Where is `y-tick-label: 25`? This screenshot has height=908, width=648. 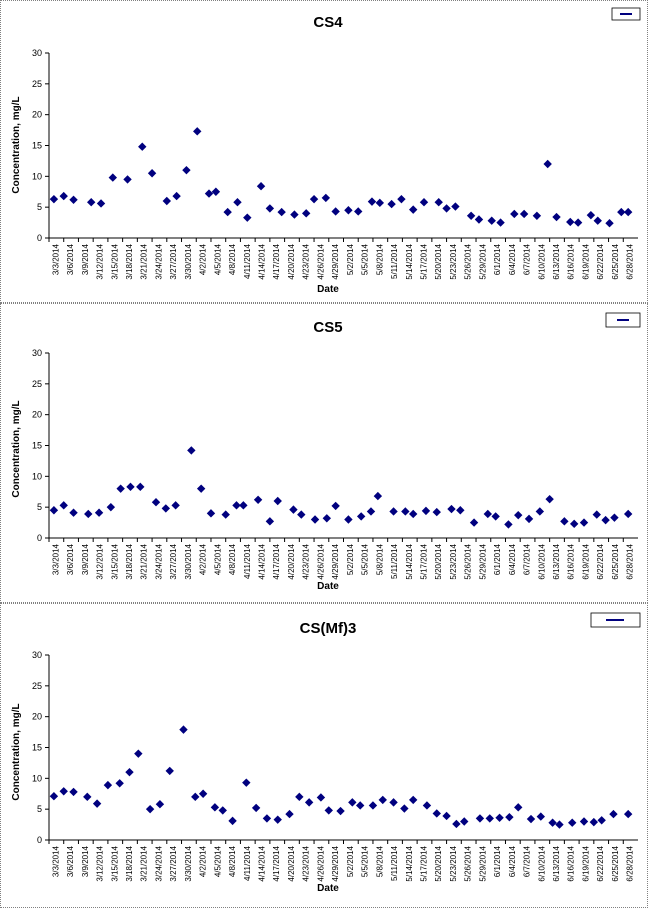
y-tick-label: 25 is located at coordinates (37, 686).